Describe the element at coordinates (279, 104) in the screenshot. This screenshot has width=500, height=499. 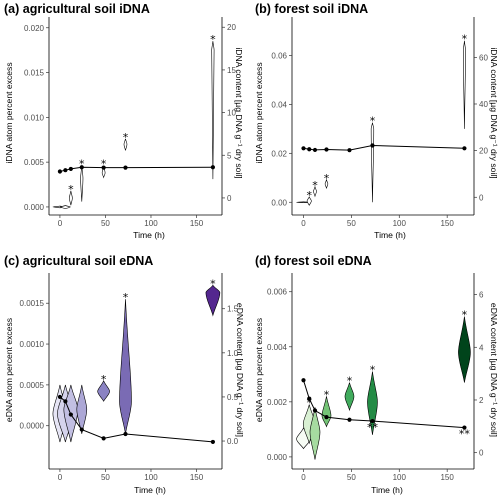
I see `y-tick-label: 0.04` at that location.